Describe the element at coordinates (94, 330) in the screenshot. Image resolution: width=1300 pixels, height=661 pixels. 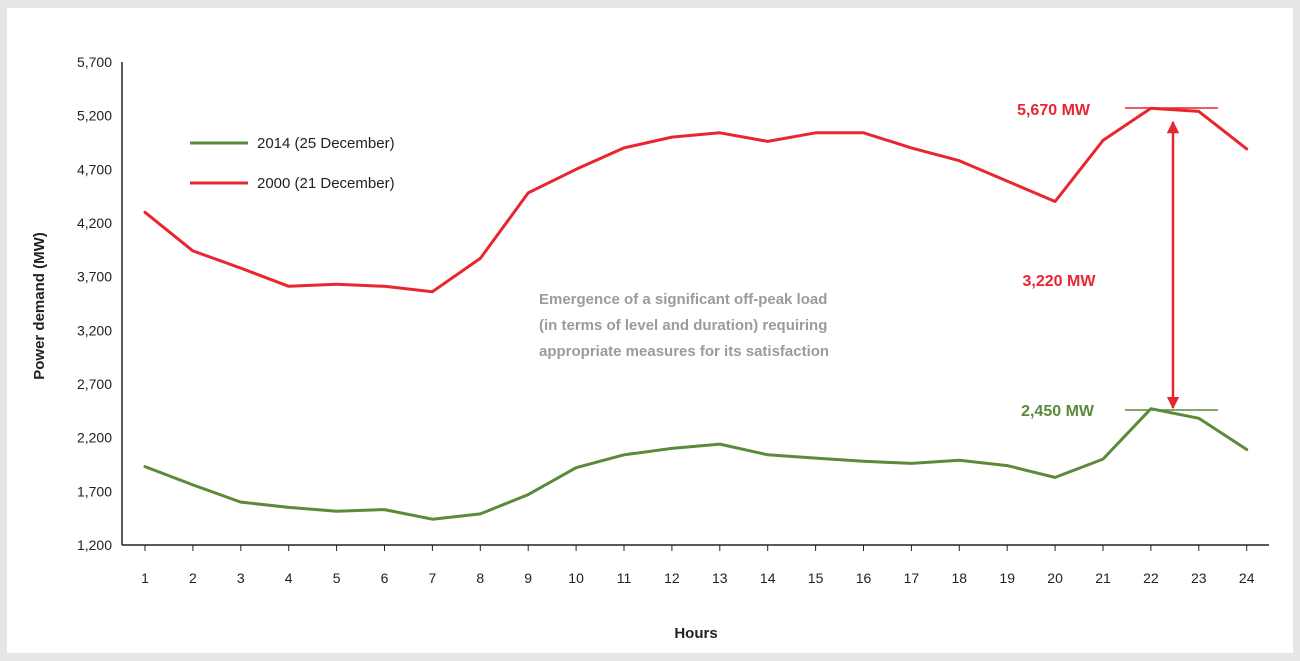
I see `y-tick-label: 3,200` at that location.